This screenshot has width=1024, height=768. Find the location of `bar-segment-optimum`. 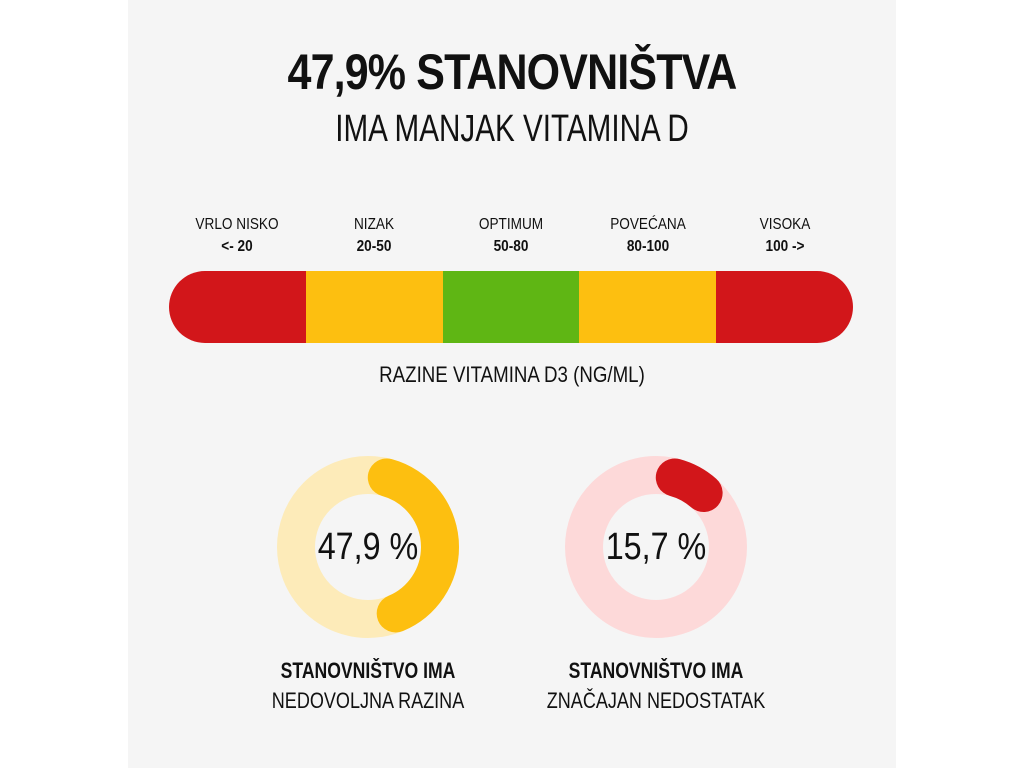

bar-segment-optimum is located at coordinates (511, 307).